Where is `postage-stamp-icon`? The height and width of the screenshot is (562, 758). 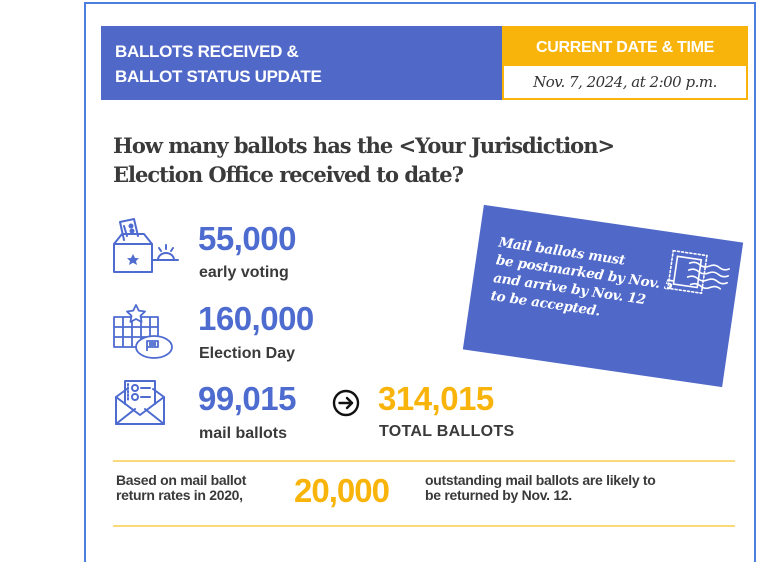 postage-stamp-icon is located at coordinates (698, 277).